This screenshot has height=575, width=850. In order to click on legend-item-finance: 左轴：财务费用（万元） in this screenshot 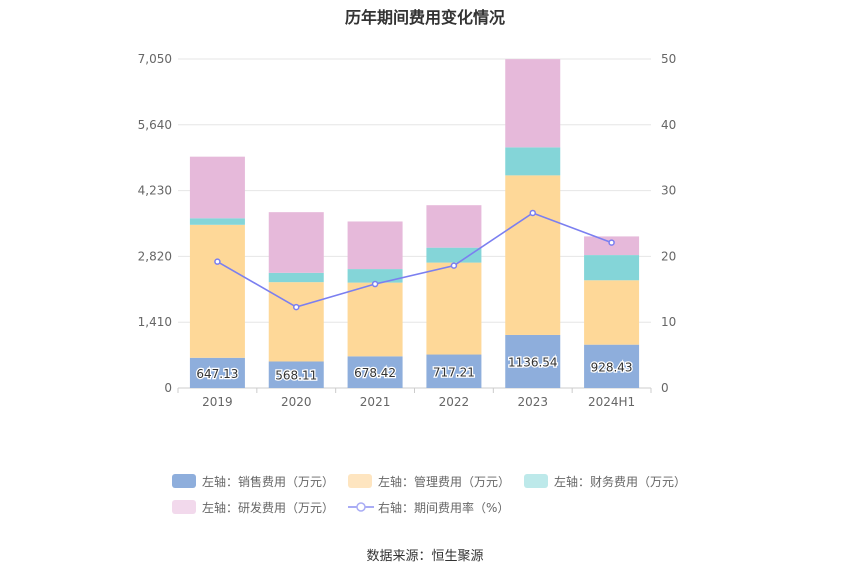, I will do `click(605, 481)`.